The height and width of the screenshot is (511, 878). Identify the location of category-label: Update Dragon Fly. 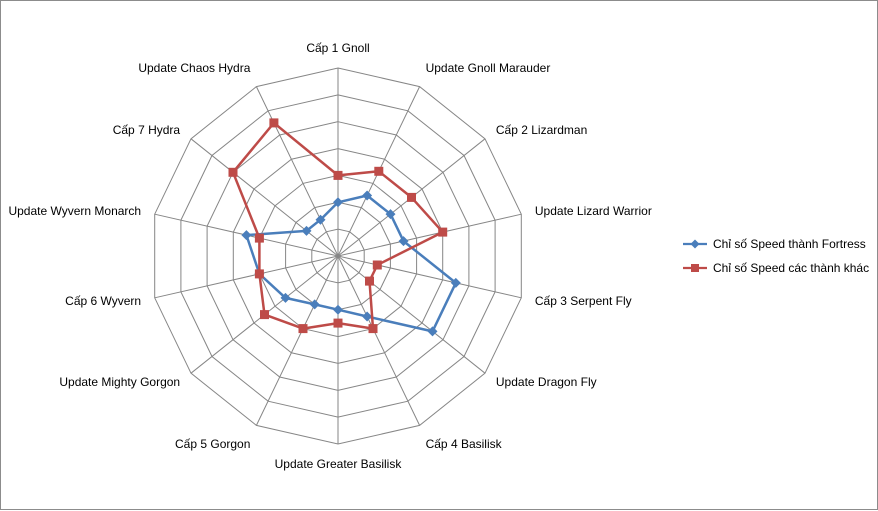
(546, 382).